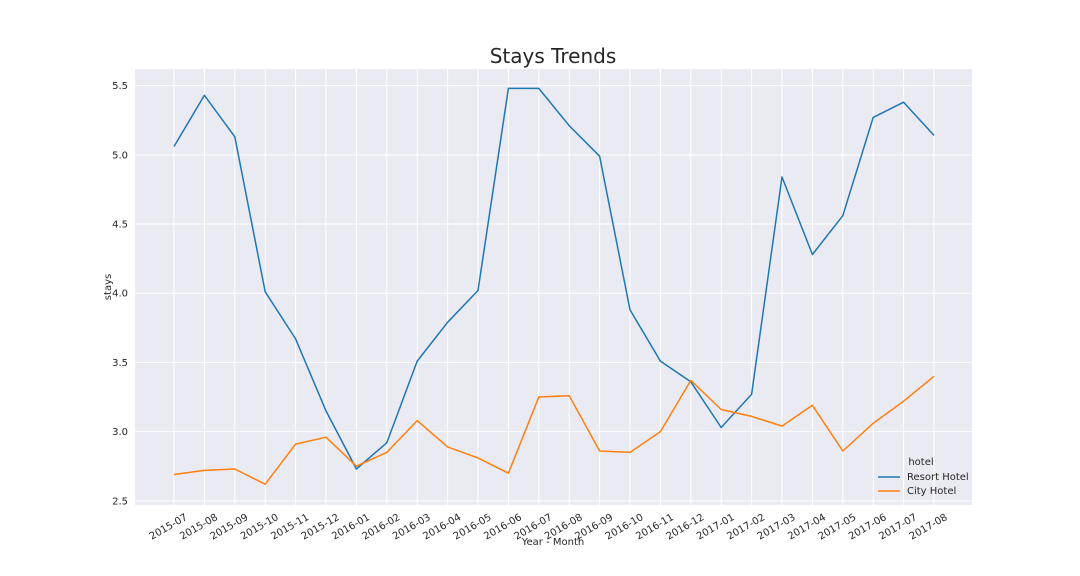 The image size is (1080, 576). I want to click on x-axis-label: Year - Month, so click(552, 542).